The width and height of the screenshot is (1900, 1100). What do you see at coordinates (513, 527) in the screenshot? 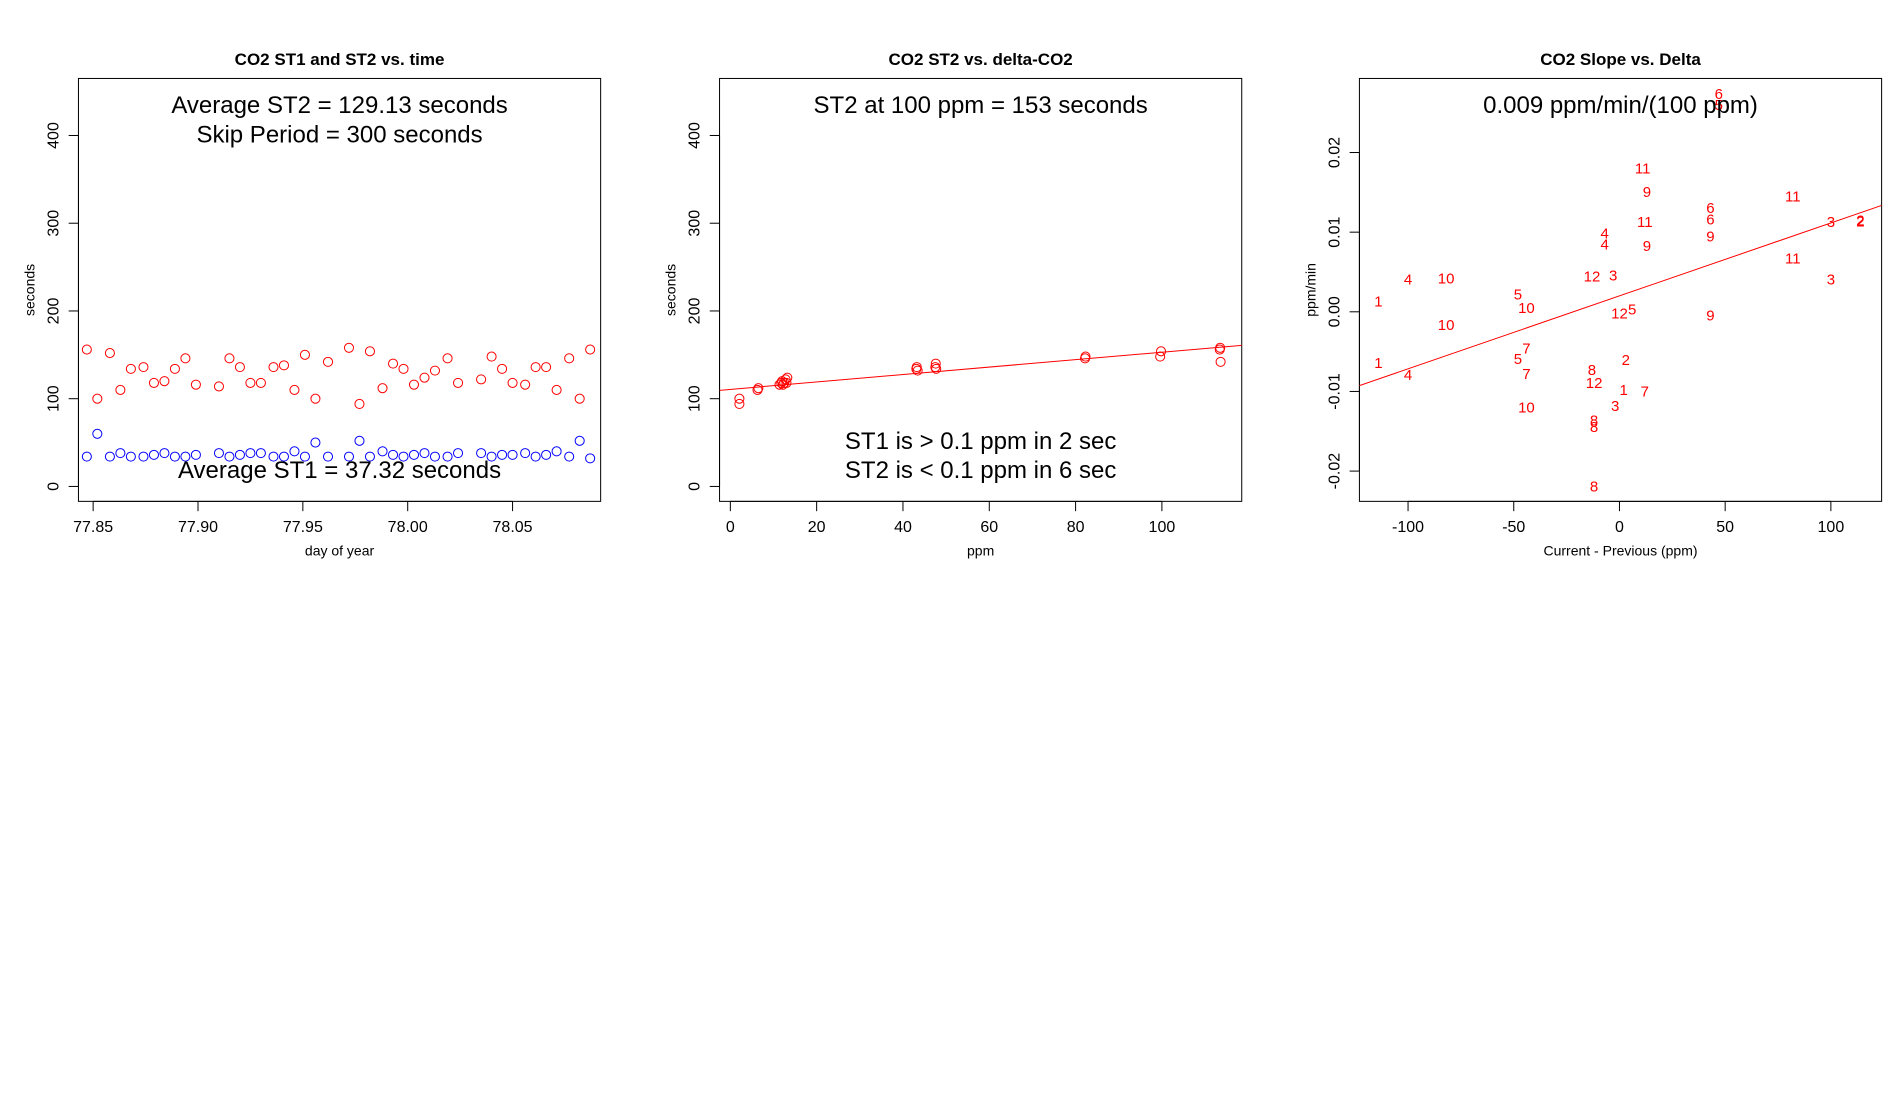
I see `x-tick-label: 78.05` at bounding box center [513, 527].